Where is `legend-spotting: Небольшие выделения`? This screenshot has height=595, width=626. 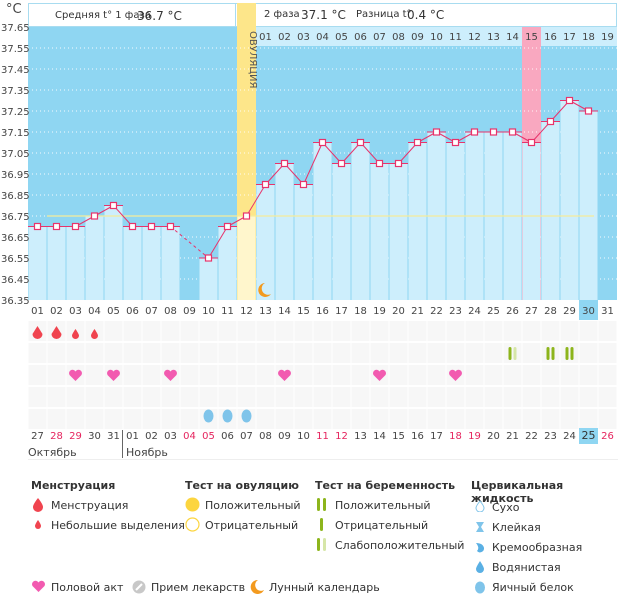
legend-spotting: Небольшие выделения is located at coordinates (118, 525).